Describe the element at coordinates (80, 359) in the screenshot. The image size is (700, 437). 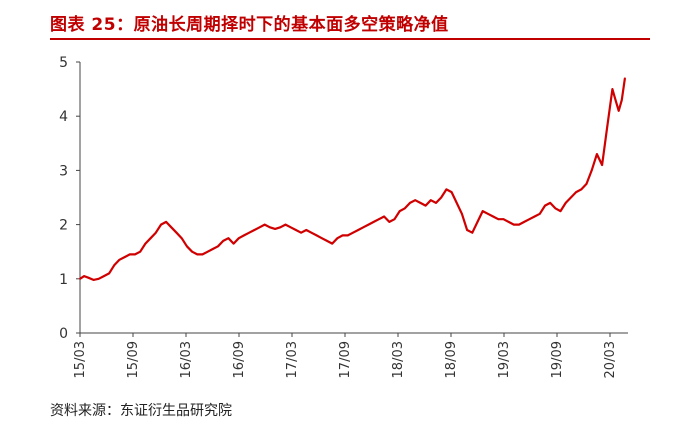
I see `x-tick-label: 15/03` at that location.